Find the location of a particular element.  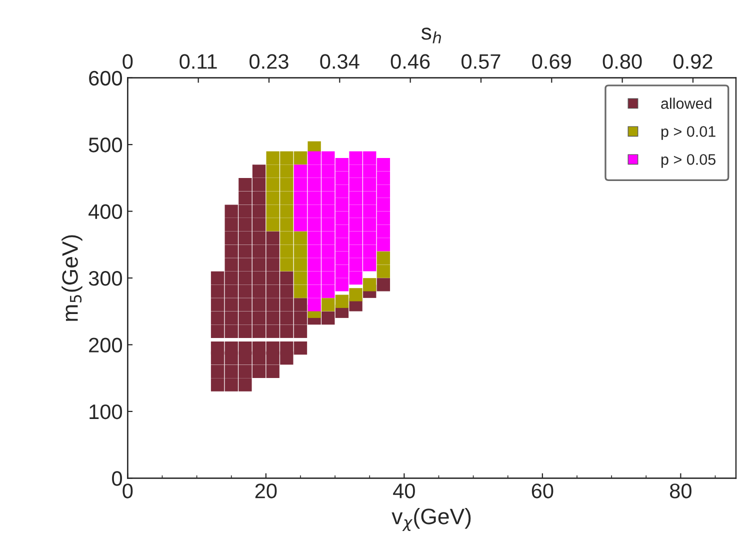

x2-tick-label: 0.34 is located at coordinates (340, 61).